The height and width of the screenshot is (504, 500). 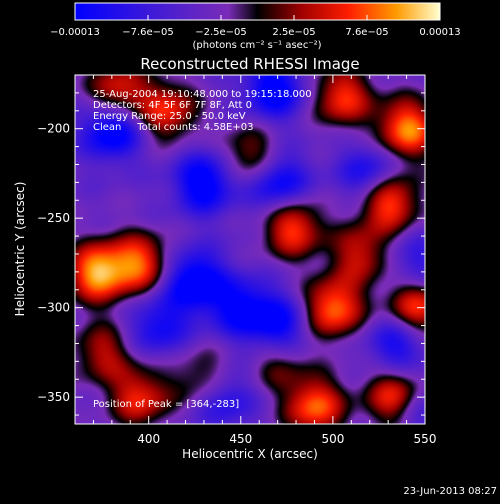 What do you see at coordinates (53, 218) in the screenshot?
I see `y-tick-label: −250` at bounding box center [53, 218].